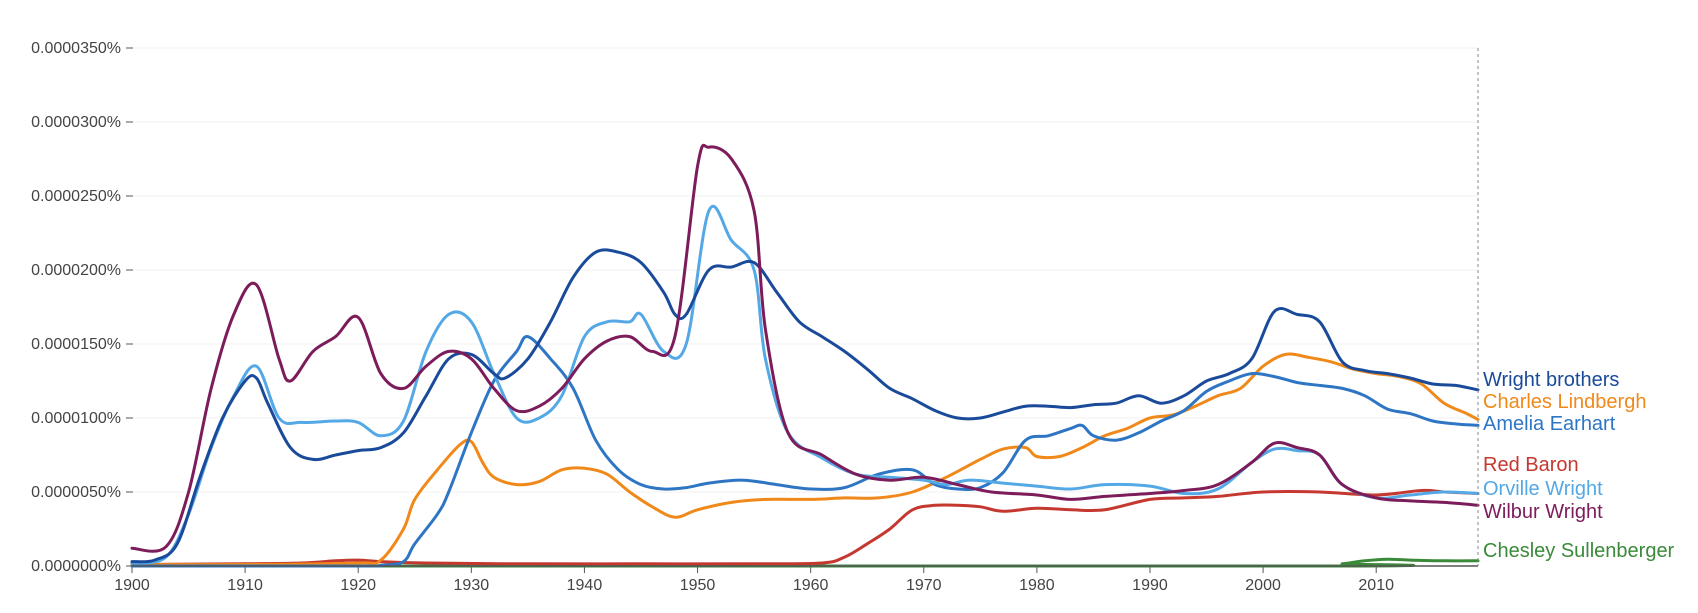  I want to click on y-tick-label: 0.0000250%, so click(76, 196).